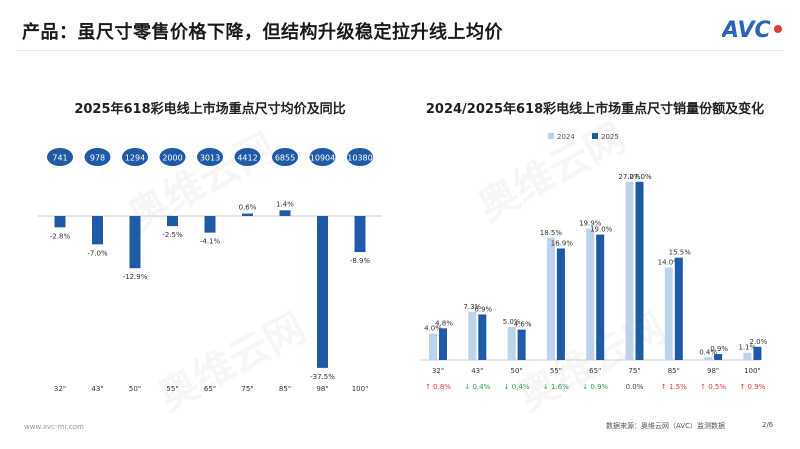 The height and width of the screenshot is (449, 800). What do you see at coordinates (523, 325) in the screenshot?
I see `bar-value-label: 4.6%` at bounding box center [523, 325].